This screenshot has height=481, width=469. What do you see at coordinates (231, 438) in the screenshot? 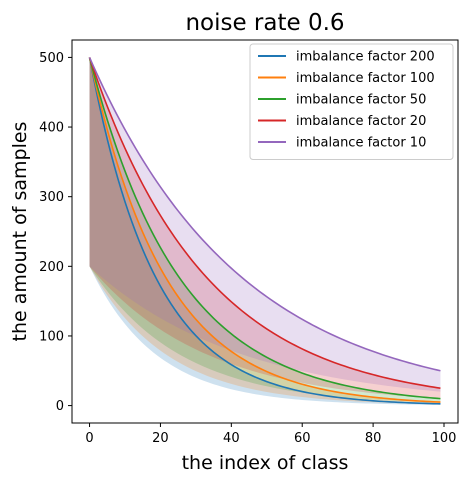
I see `x-tick-label: 40` at bounding box center [231, 438].